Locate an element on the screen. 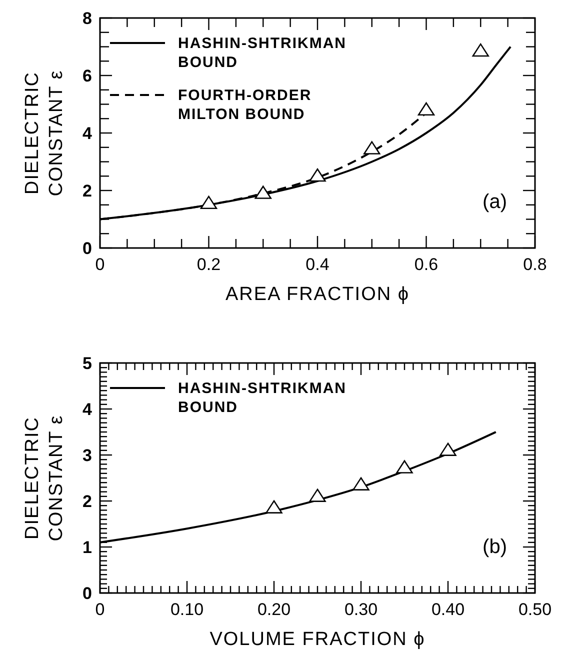 The image size is (562, 661). x-tick-label: 0.20 is located at coordinates (274, 609).